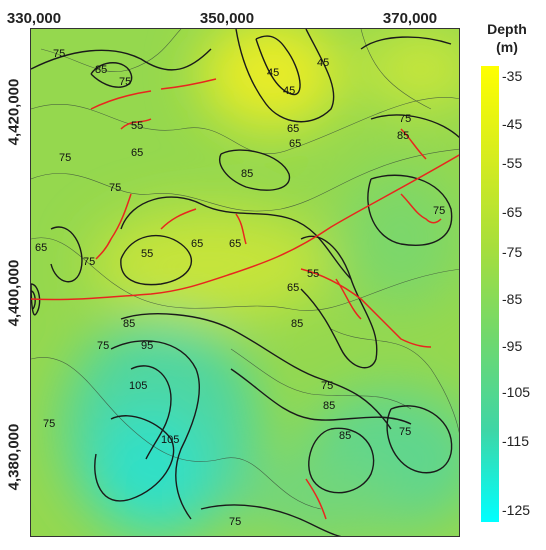  Describe the element at coordinates (516, 510) in the screenshot. I see `legend-tick: -125` at that location.